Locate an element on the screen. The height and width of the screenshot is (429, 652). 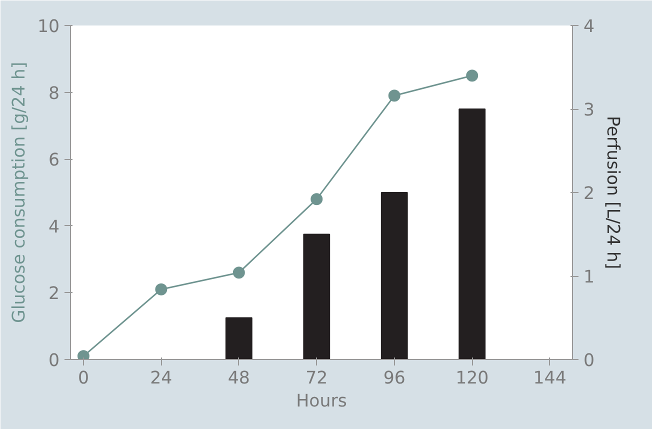
x-tick-label: 120 is located at coordinates (472, 378).